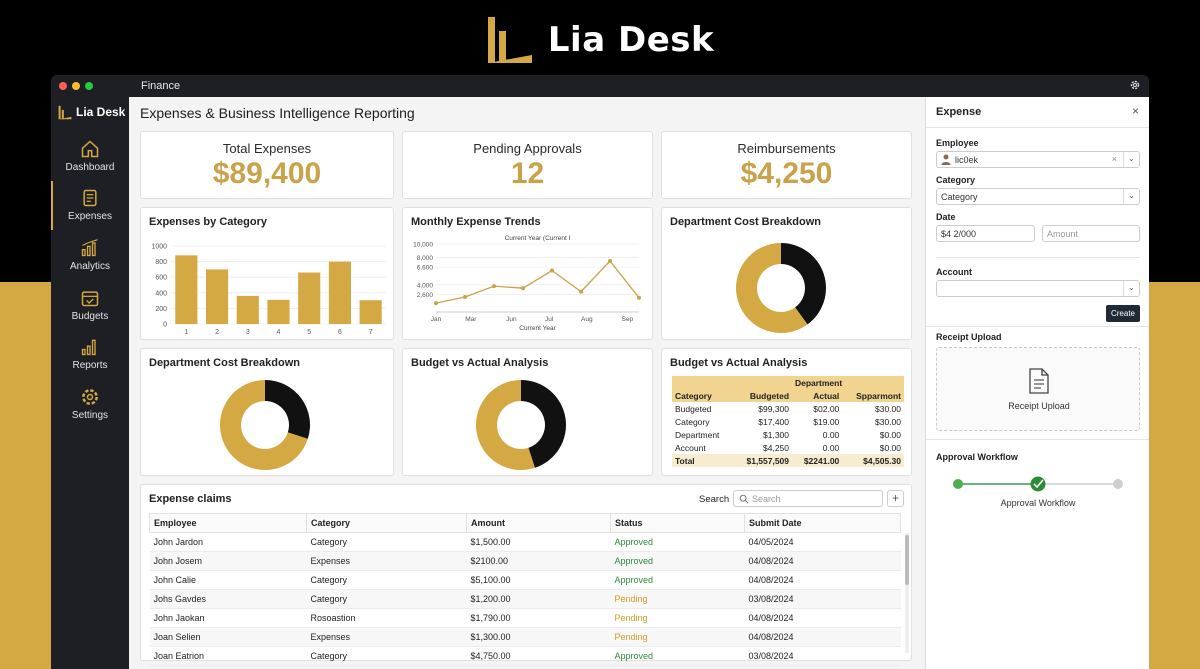 The image size is (1200, 669). Describe the element at coordinates (537, 282) in the screenshot. I see `series-line` at that location.